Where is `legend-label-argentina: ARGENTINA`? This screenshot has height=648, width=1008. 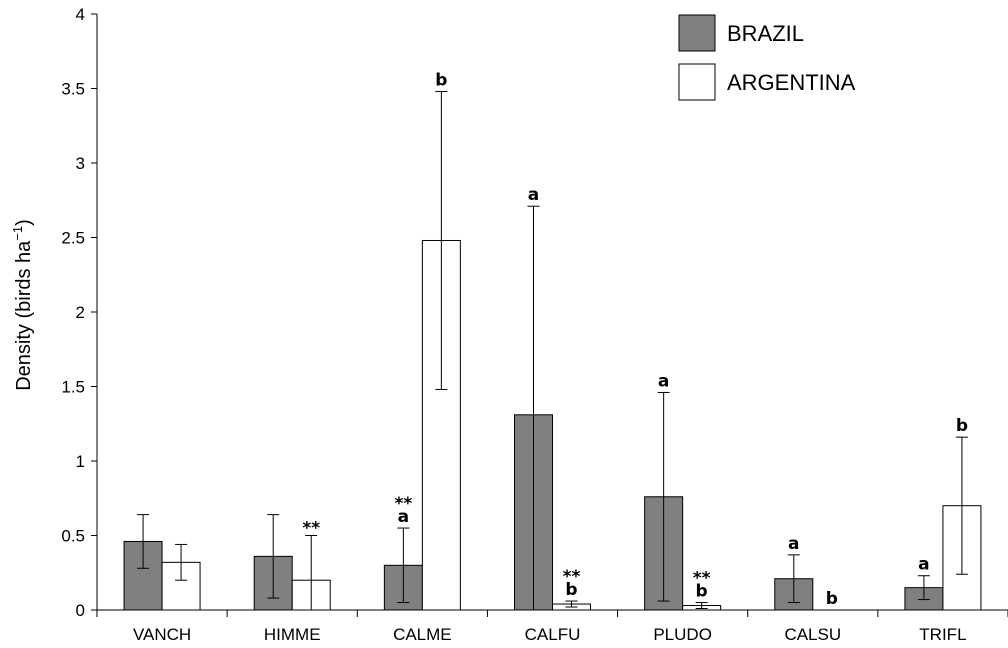 legend-label-argentina: ARGENTINA is located at coordinates (791, 82).